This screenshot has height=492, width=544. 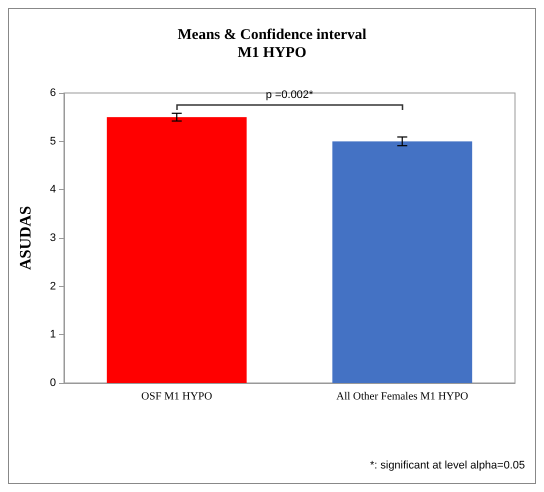 I want to click on text: *: significant at level alpha=0.05, so click(x=448, y=466).